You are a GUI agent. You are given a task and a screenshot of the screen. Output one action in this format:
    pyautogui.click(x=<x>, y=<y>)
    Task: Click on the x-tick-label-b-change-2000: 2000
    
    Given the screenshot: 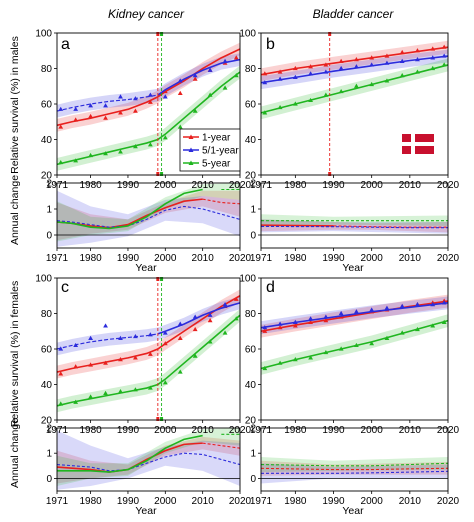 What is the action you would take?
    pyautogui.click(x=372, y=258)
    